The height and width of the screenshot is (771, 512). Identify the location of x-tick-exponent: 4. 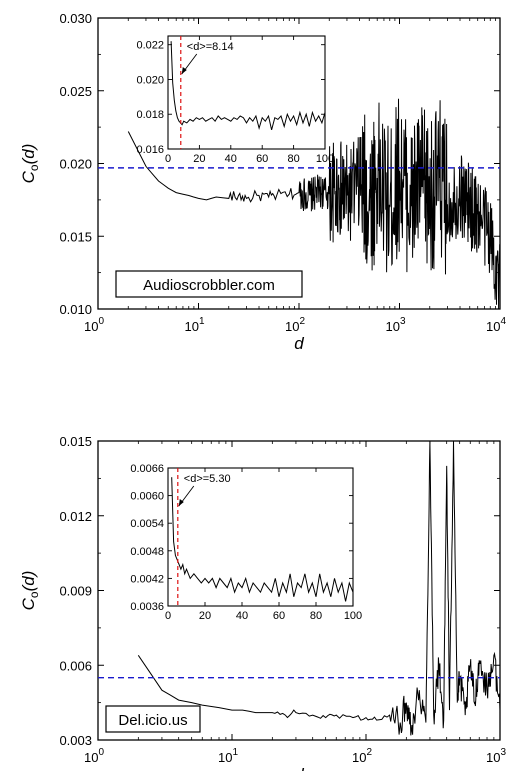
(503, 321).